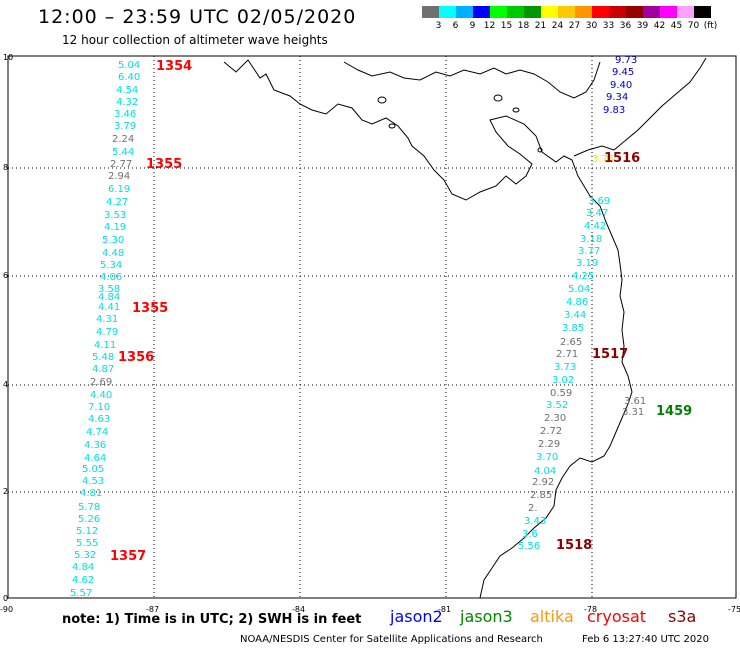 The height and width of the screenshot is (650, 740). Describe the element at coordinates (85, 555) in the screenshot. I see `wave-height-value: 5.32` at that location.